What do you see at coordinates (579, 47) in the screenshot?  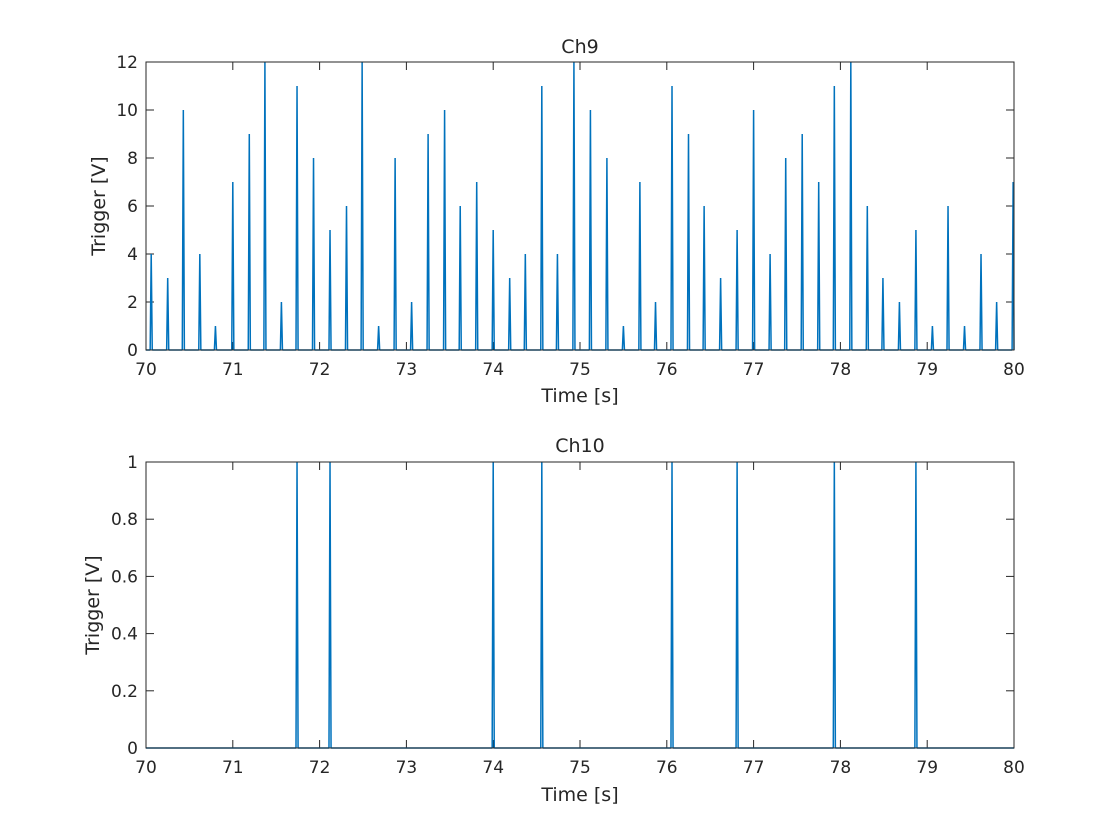 I see `chart-title: Ch9` at bounding box center [579, 47].